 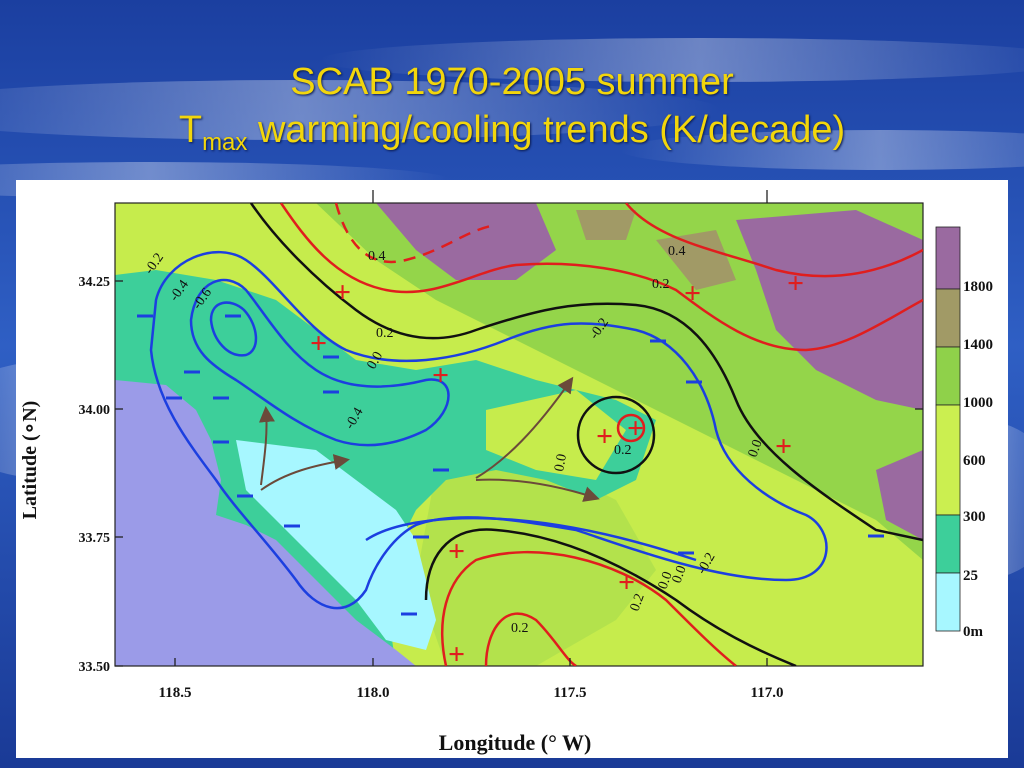 I want to click on contour-red-circle, so click(x=631, y=428).